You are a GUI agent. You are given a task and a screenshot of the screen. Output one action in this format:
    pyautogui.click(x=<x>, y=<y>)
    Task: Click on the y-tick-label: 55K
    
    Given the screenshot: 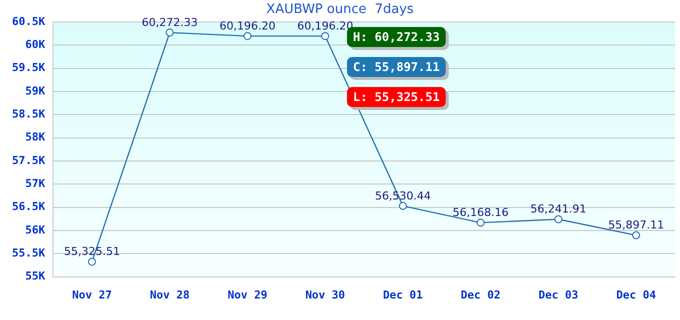 What is the action you would take?
    pyautogui.click(x=35, y=276)
    